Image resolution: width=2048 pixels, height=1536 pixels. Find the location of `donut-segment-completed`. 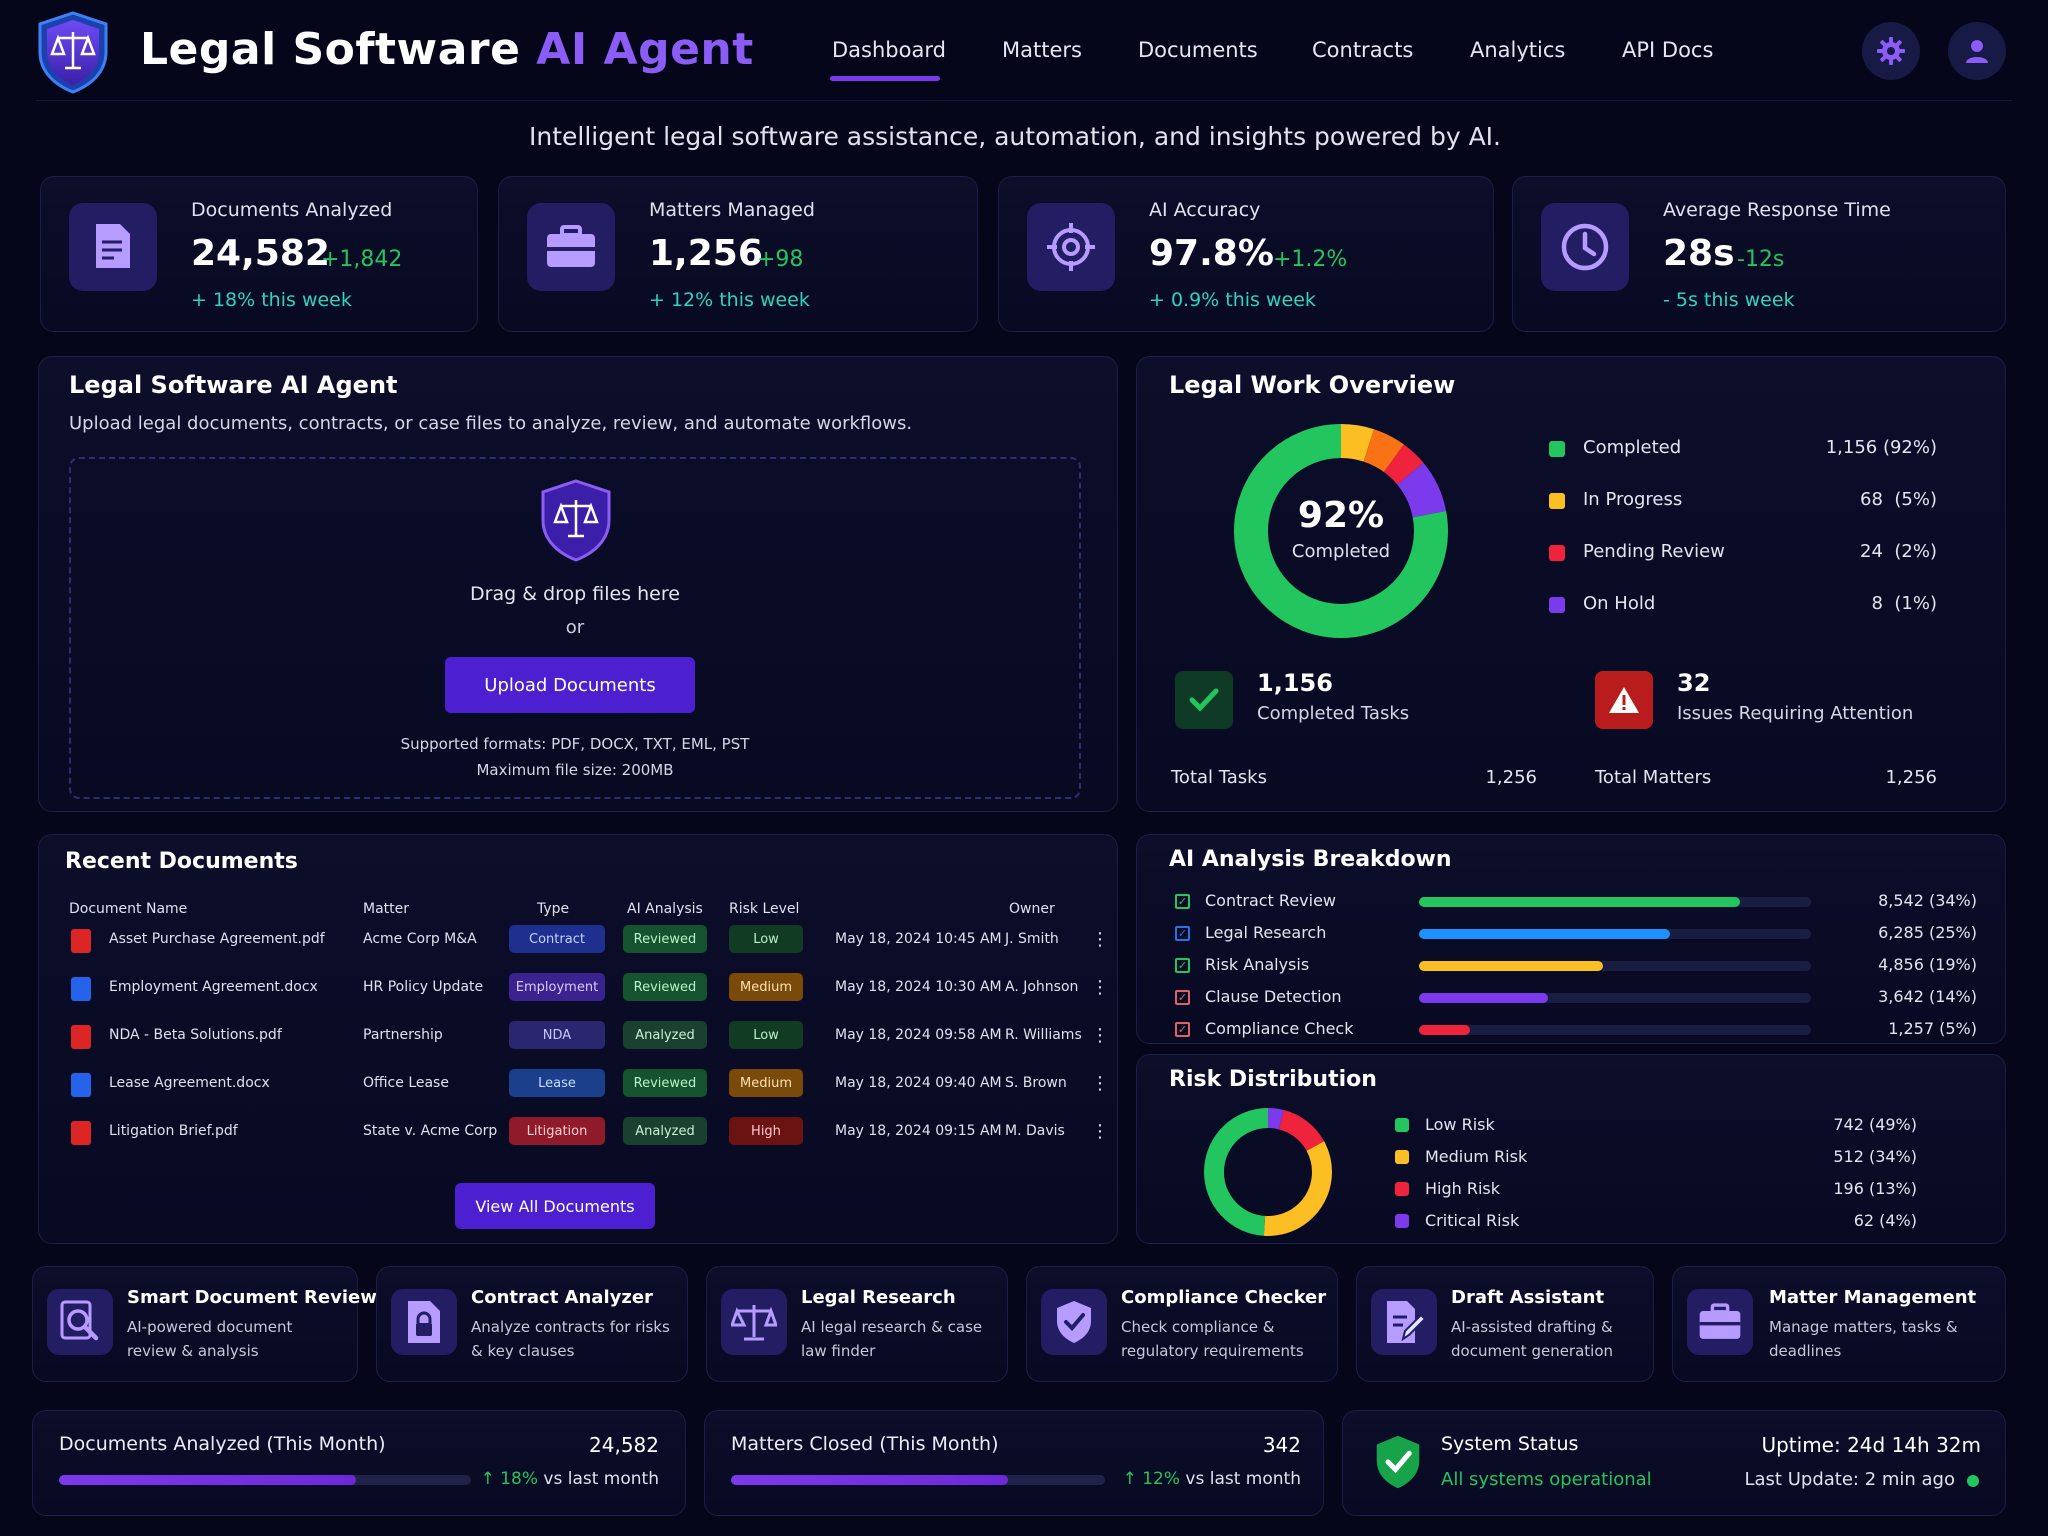

donut-segment-completed is located at coordinates (1341, 531).